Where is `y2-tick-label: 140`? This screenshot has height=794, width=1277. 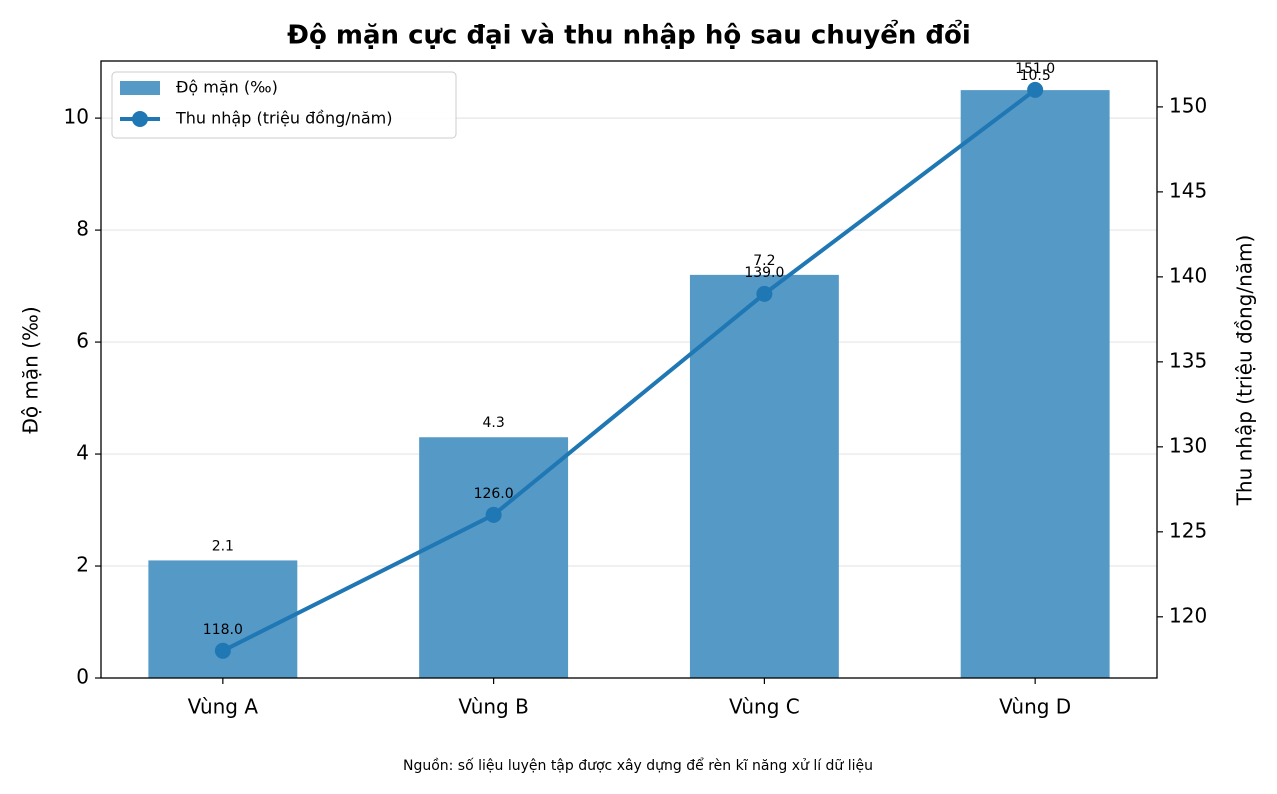 y2-tick-label: 140 is located at coordinates (1188, 275).